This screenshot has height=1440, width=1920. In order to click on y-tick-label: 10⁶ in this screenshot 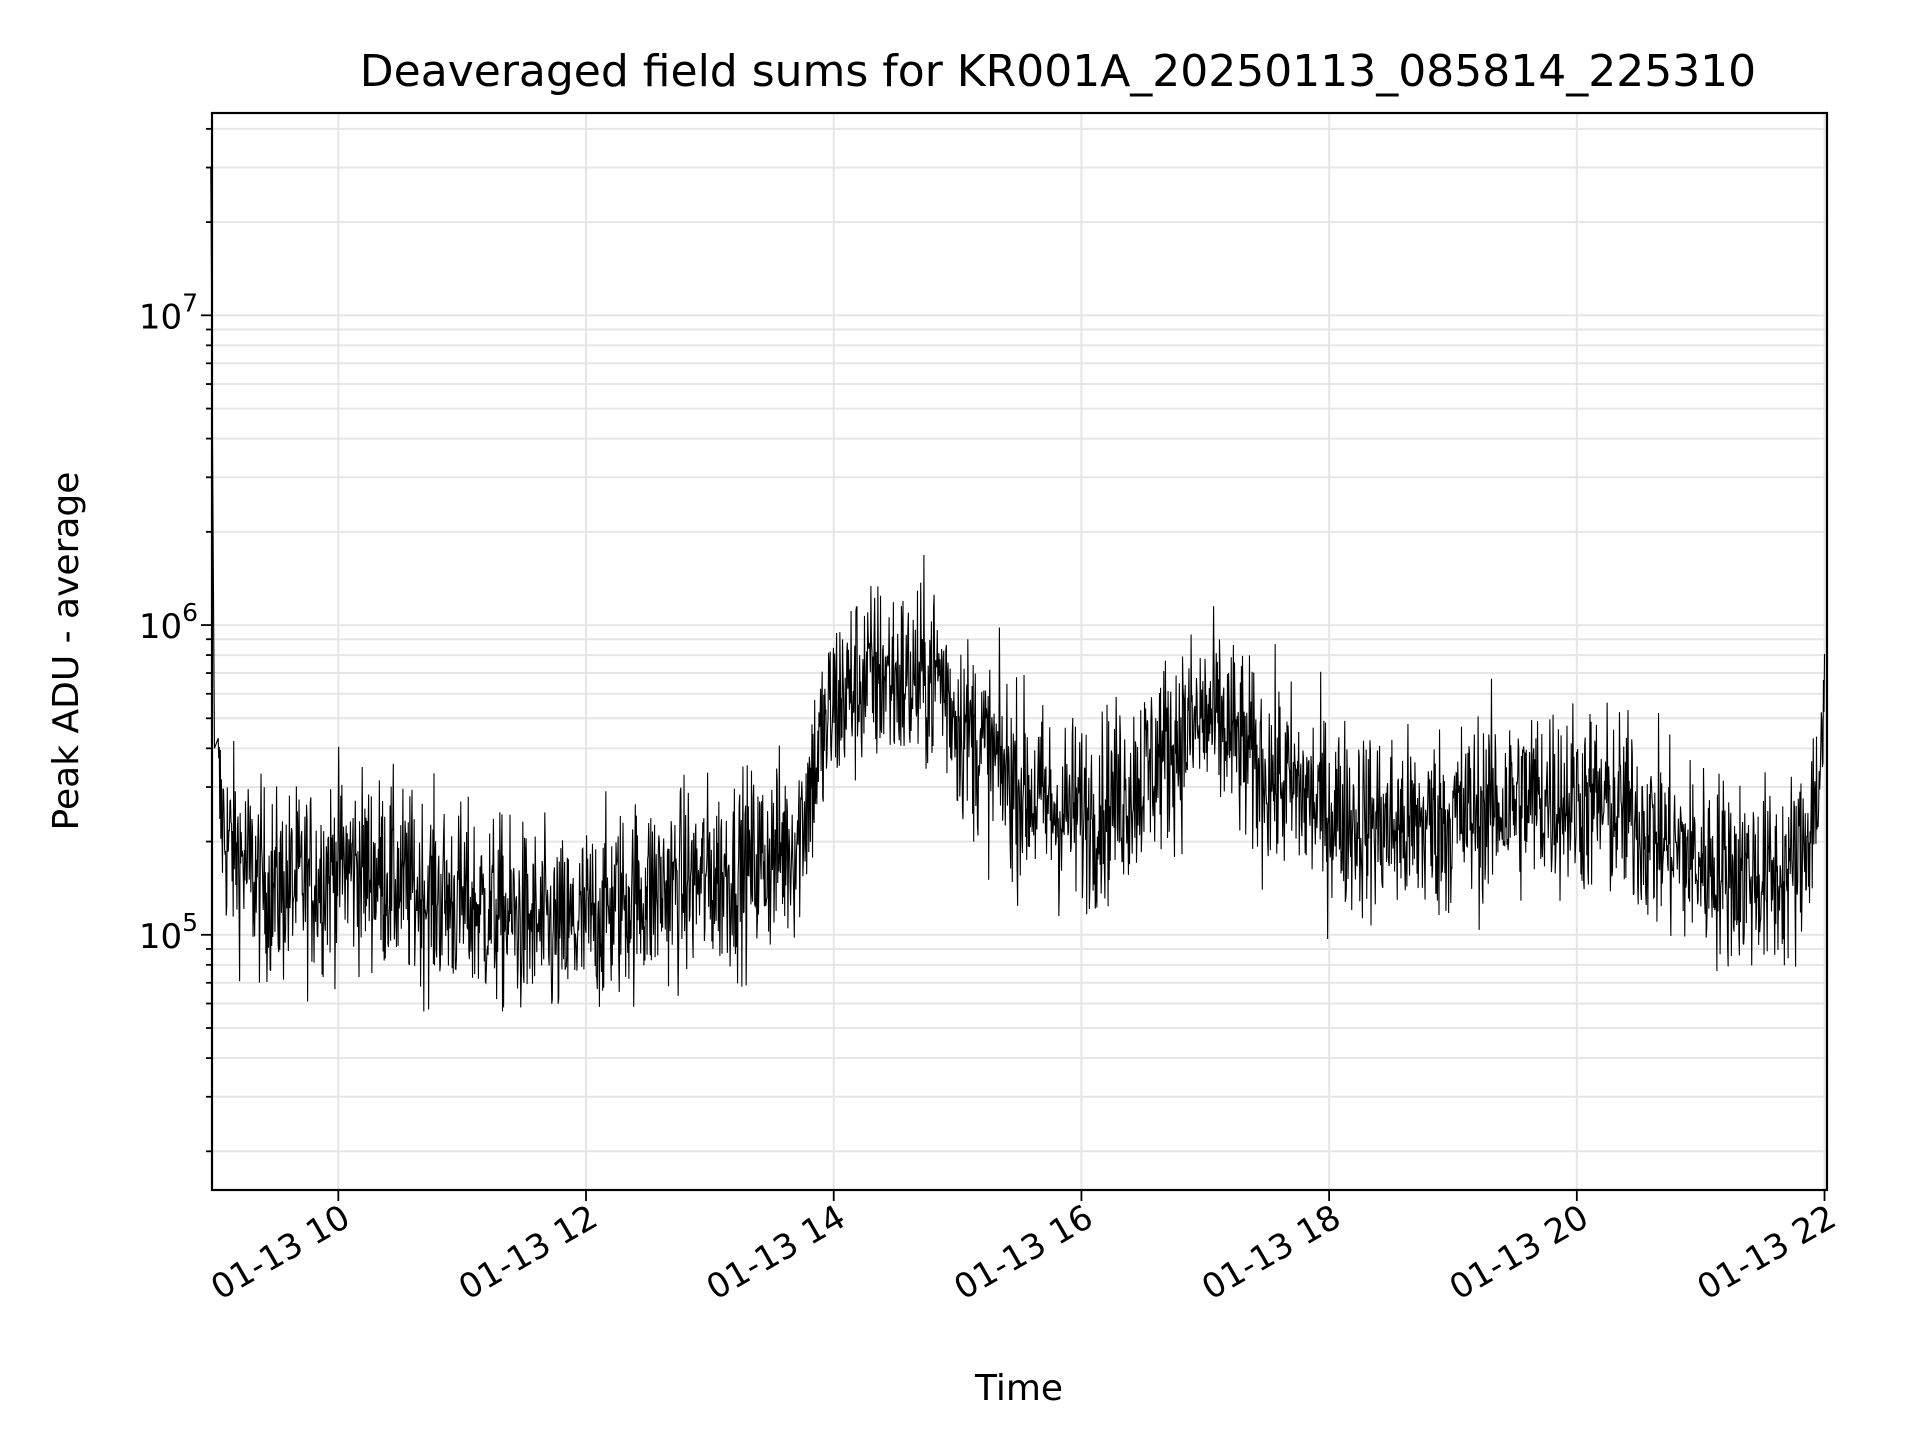, I will do `click(168, 622)`.